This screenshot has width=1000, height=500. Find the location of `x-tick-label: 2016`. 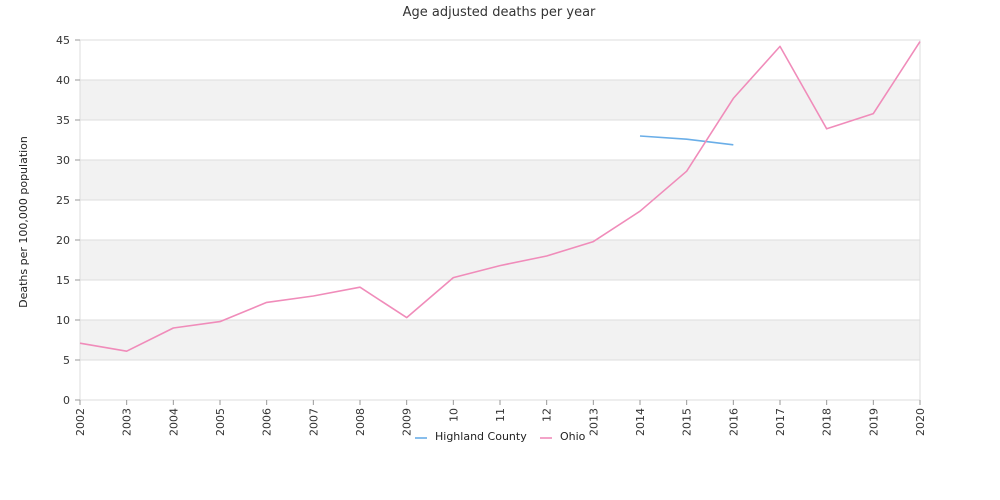

x-tick-label: 2016 is located at coordinates (733, 422).